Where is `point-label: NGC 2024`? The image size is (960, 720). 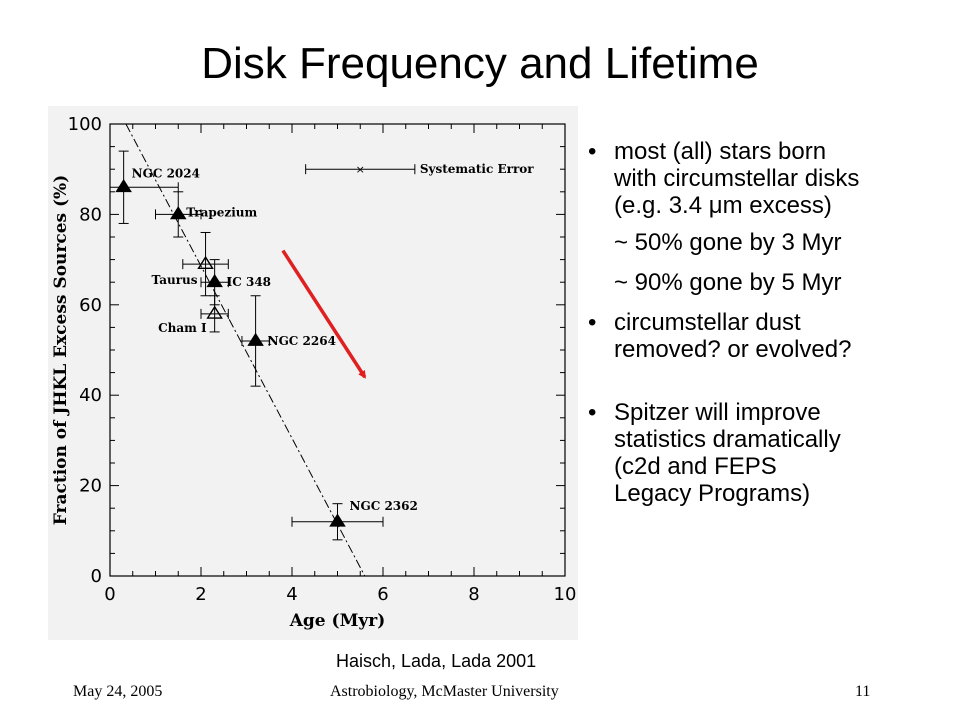
point-label: NGC 2024 is located at coordinates (166, 173).